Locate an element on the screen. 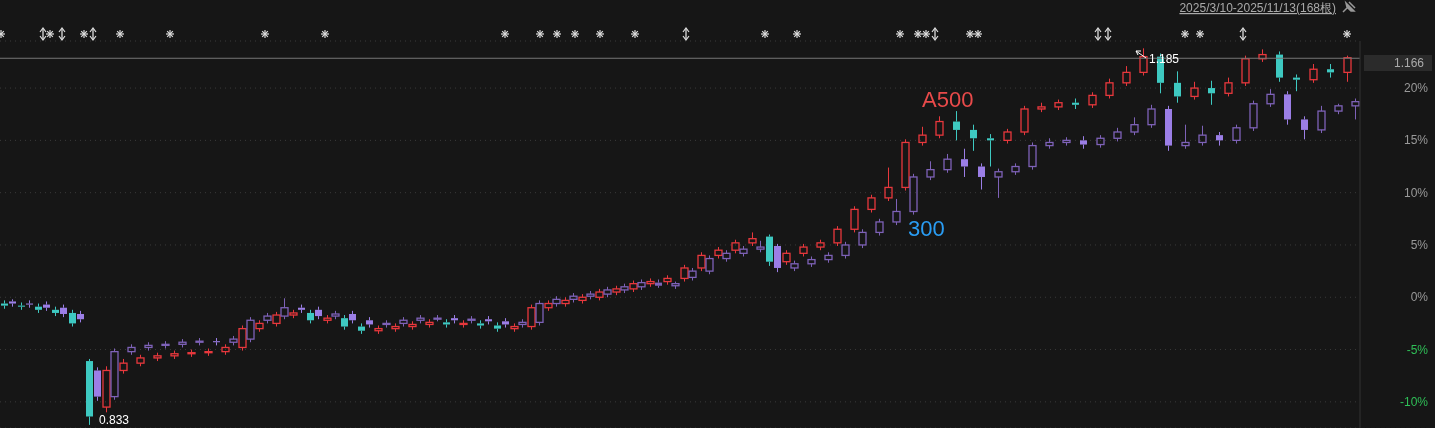 This screenshot has height=428, width=1435. y-tick-label: 0% is located at coordinates (1419, 297).